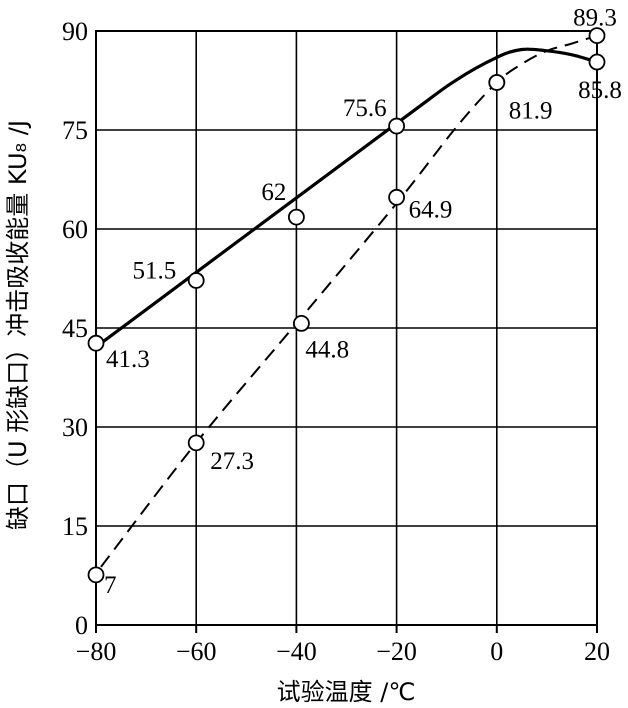 The image size is (628, 708). I want to click on y-tick-label: 60, so click(75, 229).